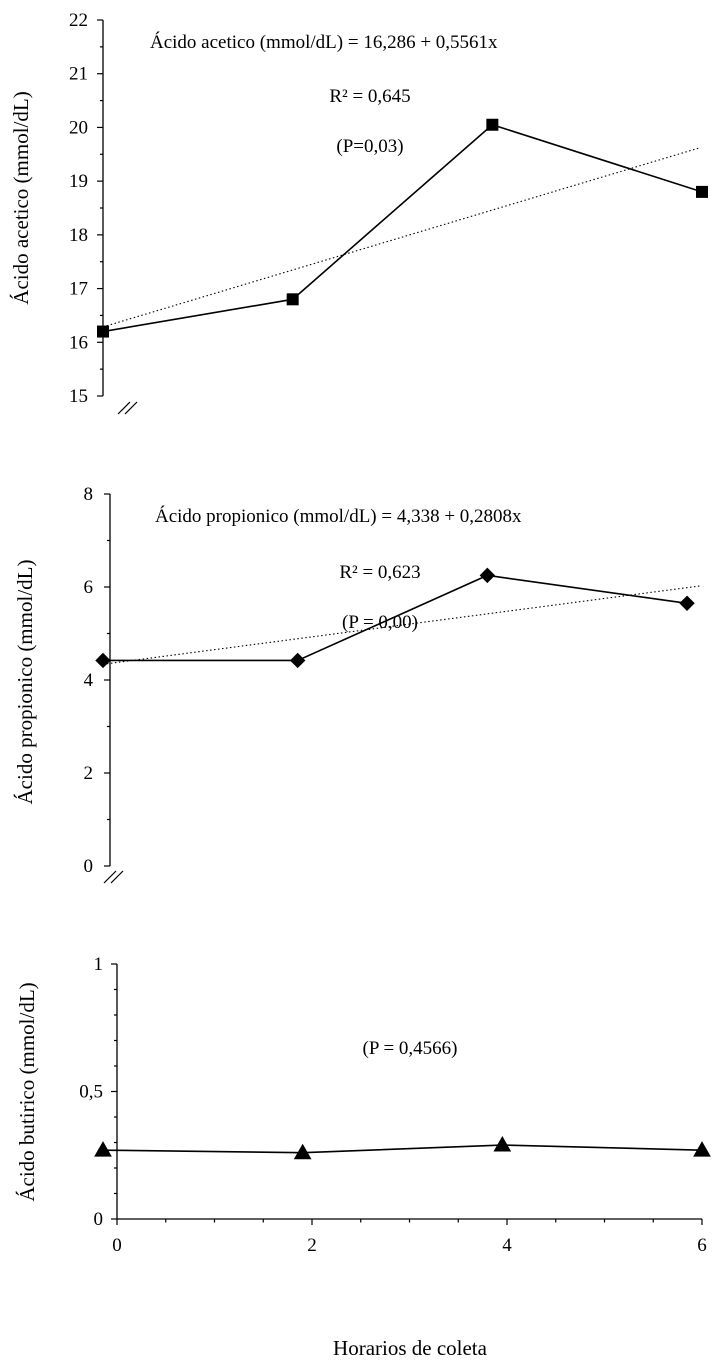 This screenshot has width=713, height=1363. I want to click on propionic-series-line, so click(395, 618).